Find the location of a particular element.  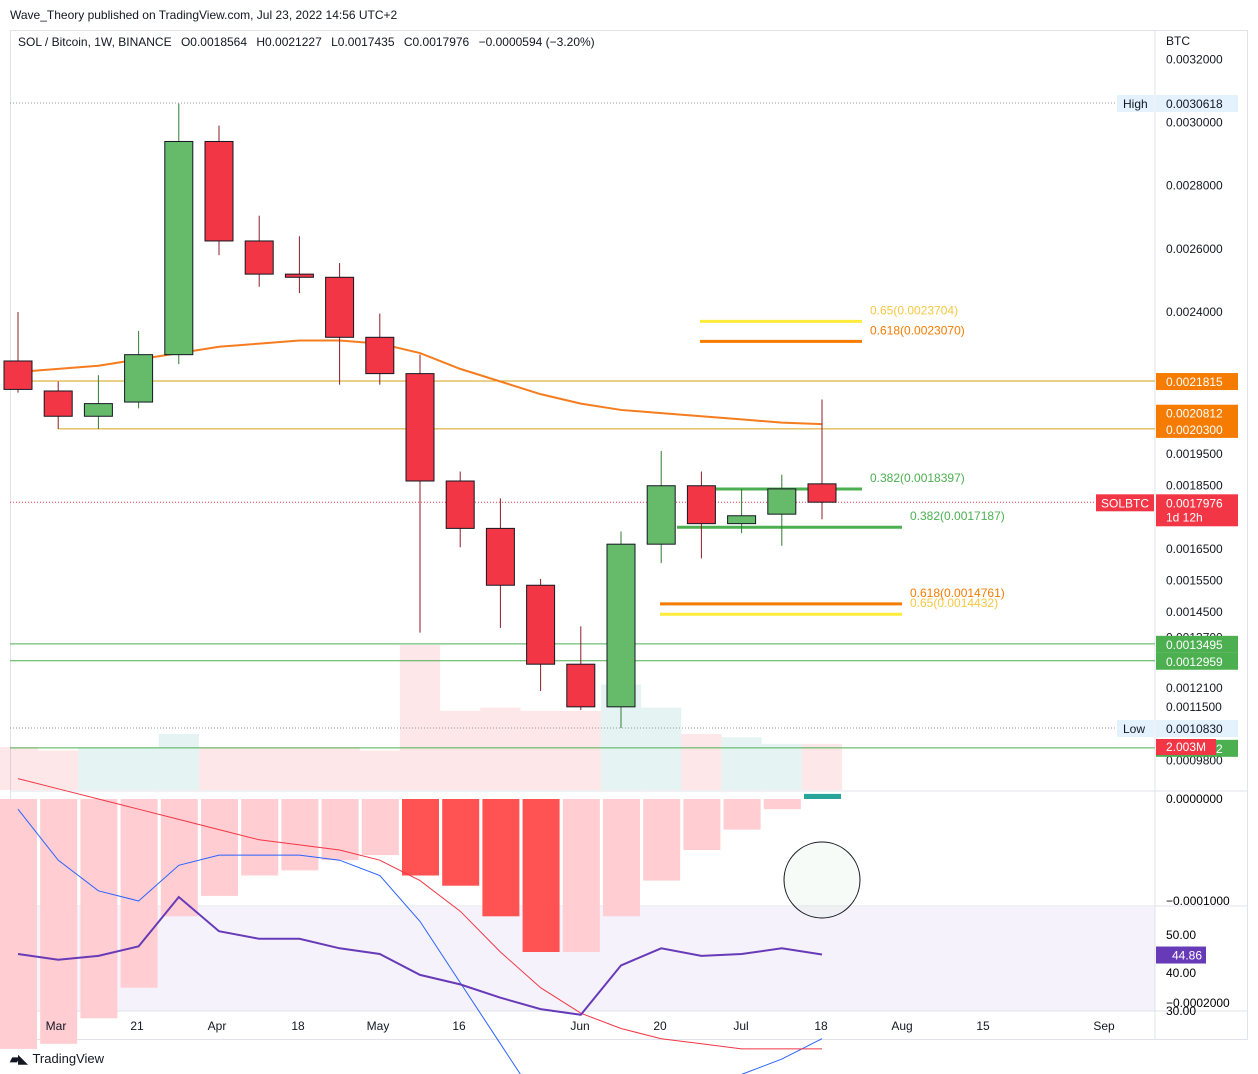

price-axis-tag-value: 0.0013495 is located at coordinates (1194, 645).